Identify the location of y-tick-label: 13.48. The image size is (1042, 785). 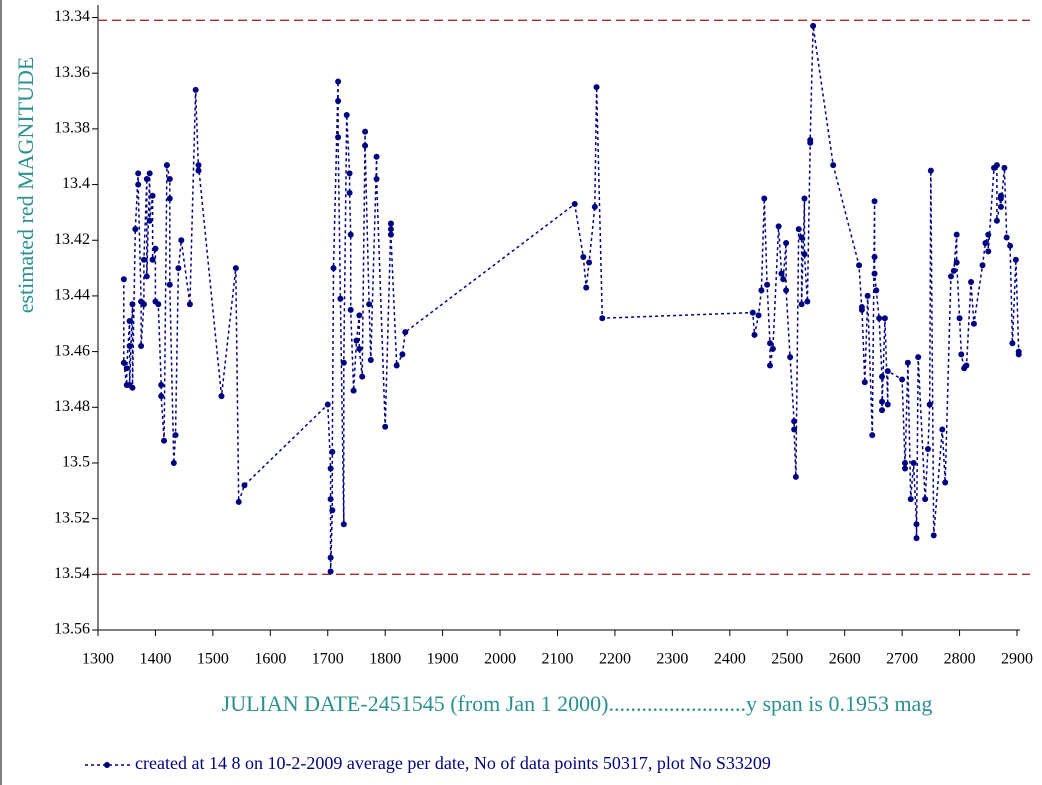
(72, 406).